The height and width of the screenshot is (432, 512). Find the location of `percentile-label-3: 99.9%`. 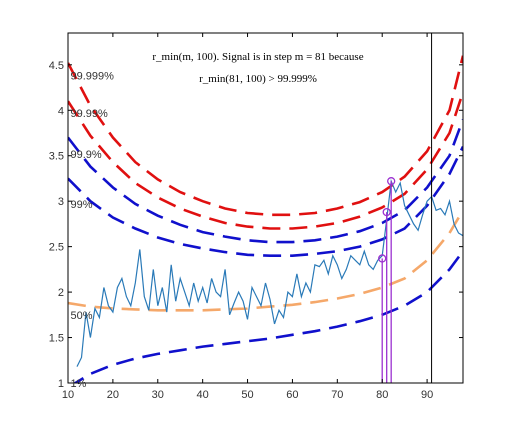

percentile-label-3: 99.9% is located at coordinates (85, 155).